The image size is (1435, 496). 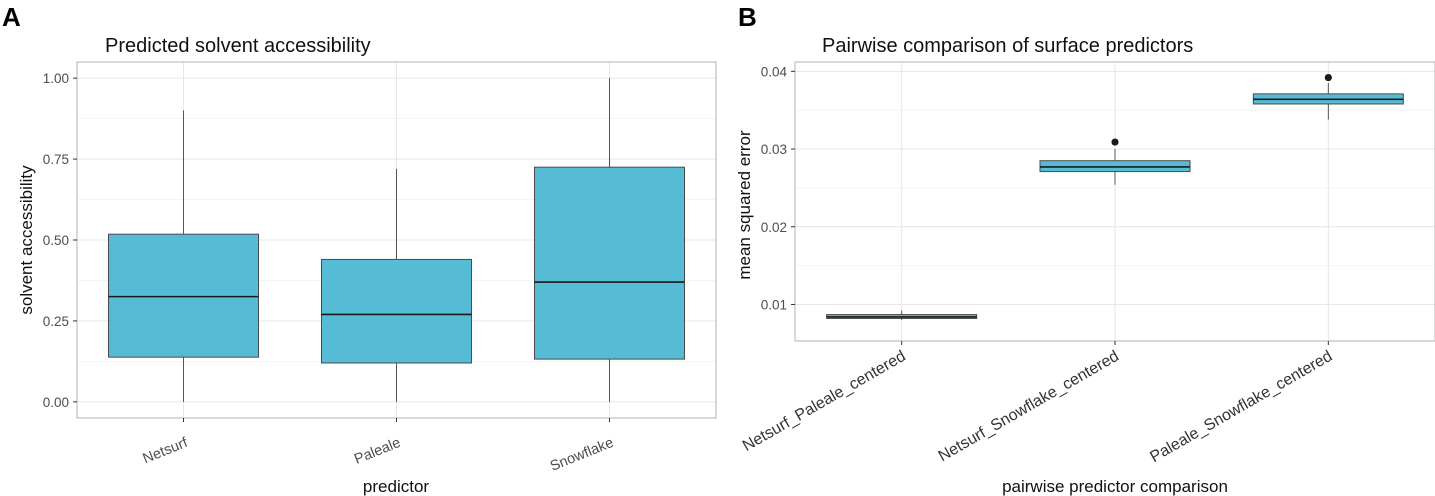 I want to click on panel-b-letter: B, so click(x=747, y=17).